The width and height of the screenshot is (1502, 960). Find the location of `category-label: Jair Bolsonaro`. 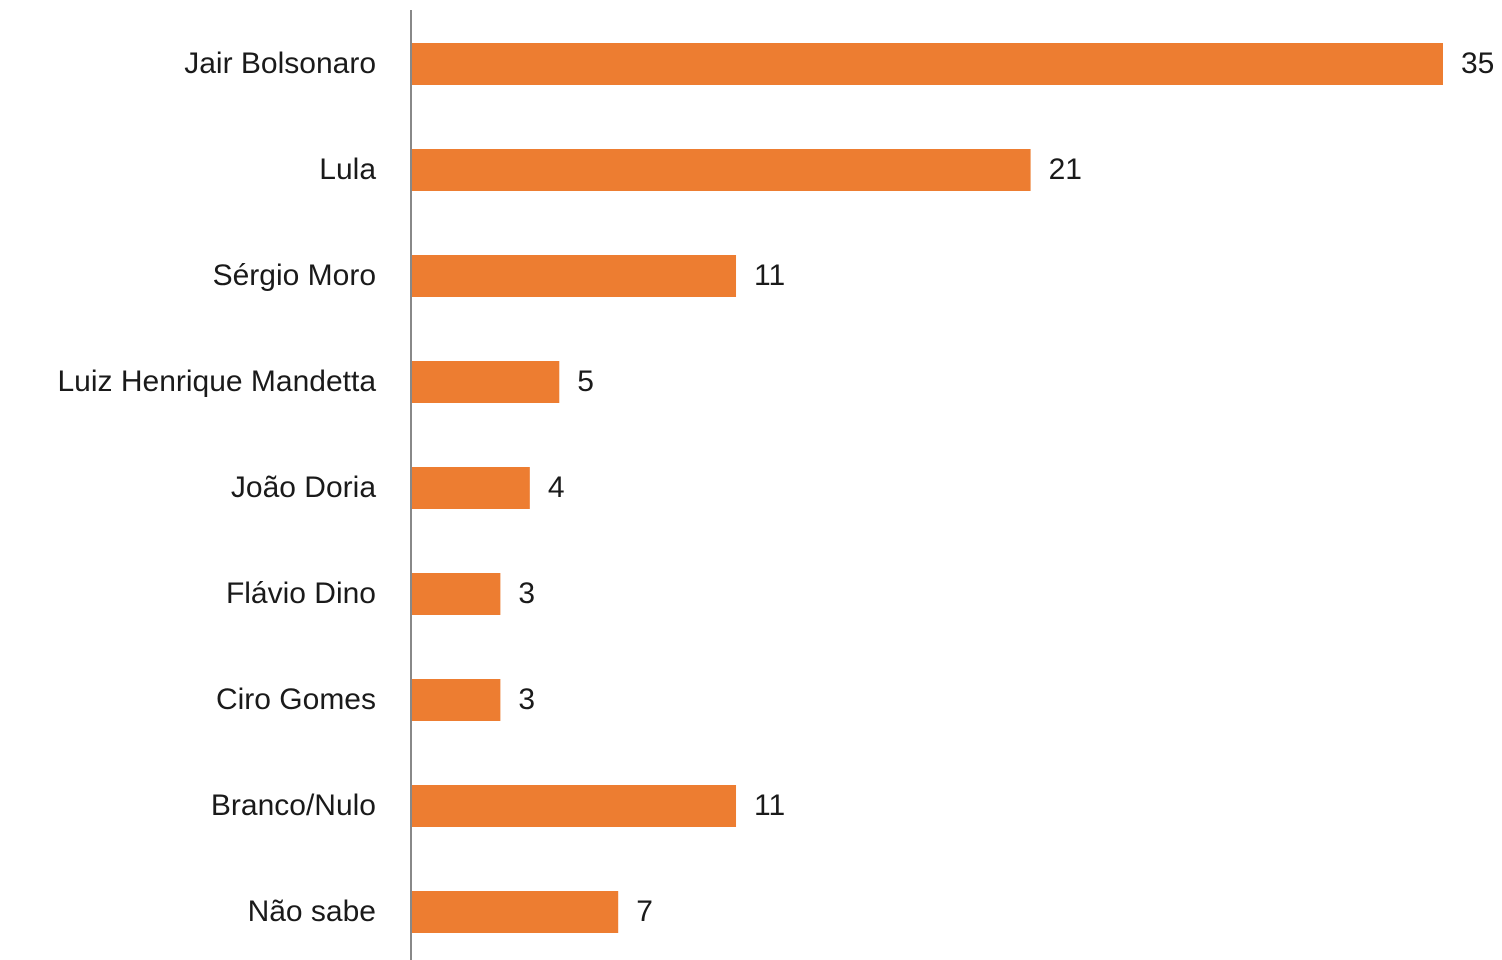

category-label: Jair Bolsonaro is located at coordinates (280, 63).